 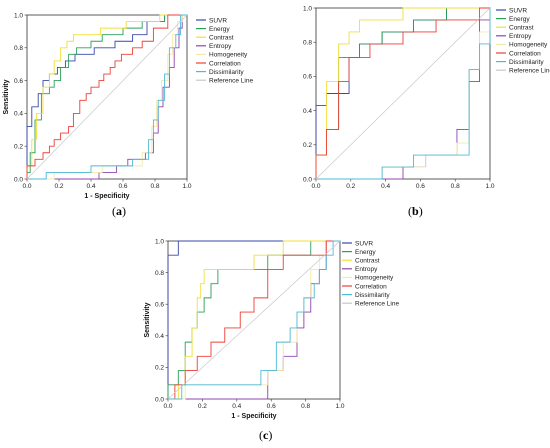 What do you see at coordinates (18, 48) in the screenshot?
I see `y-tick-label-a: 0.8` at bounding box center [18, 48].